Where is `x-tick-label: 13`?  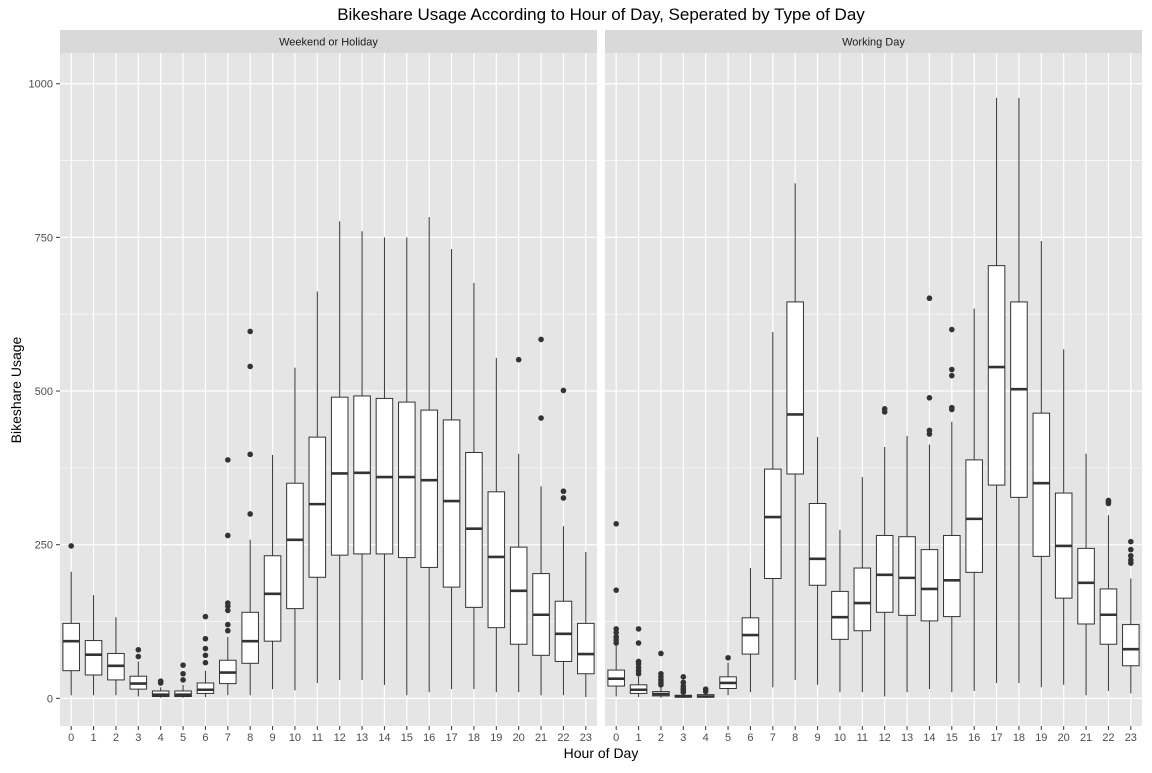 x-tick-label: 13 is located at coordinates (362, 738).